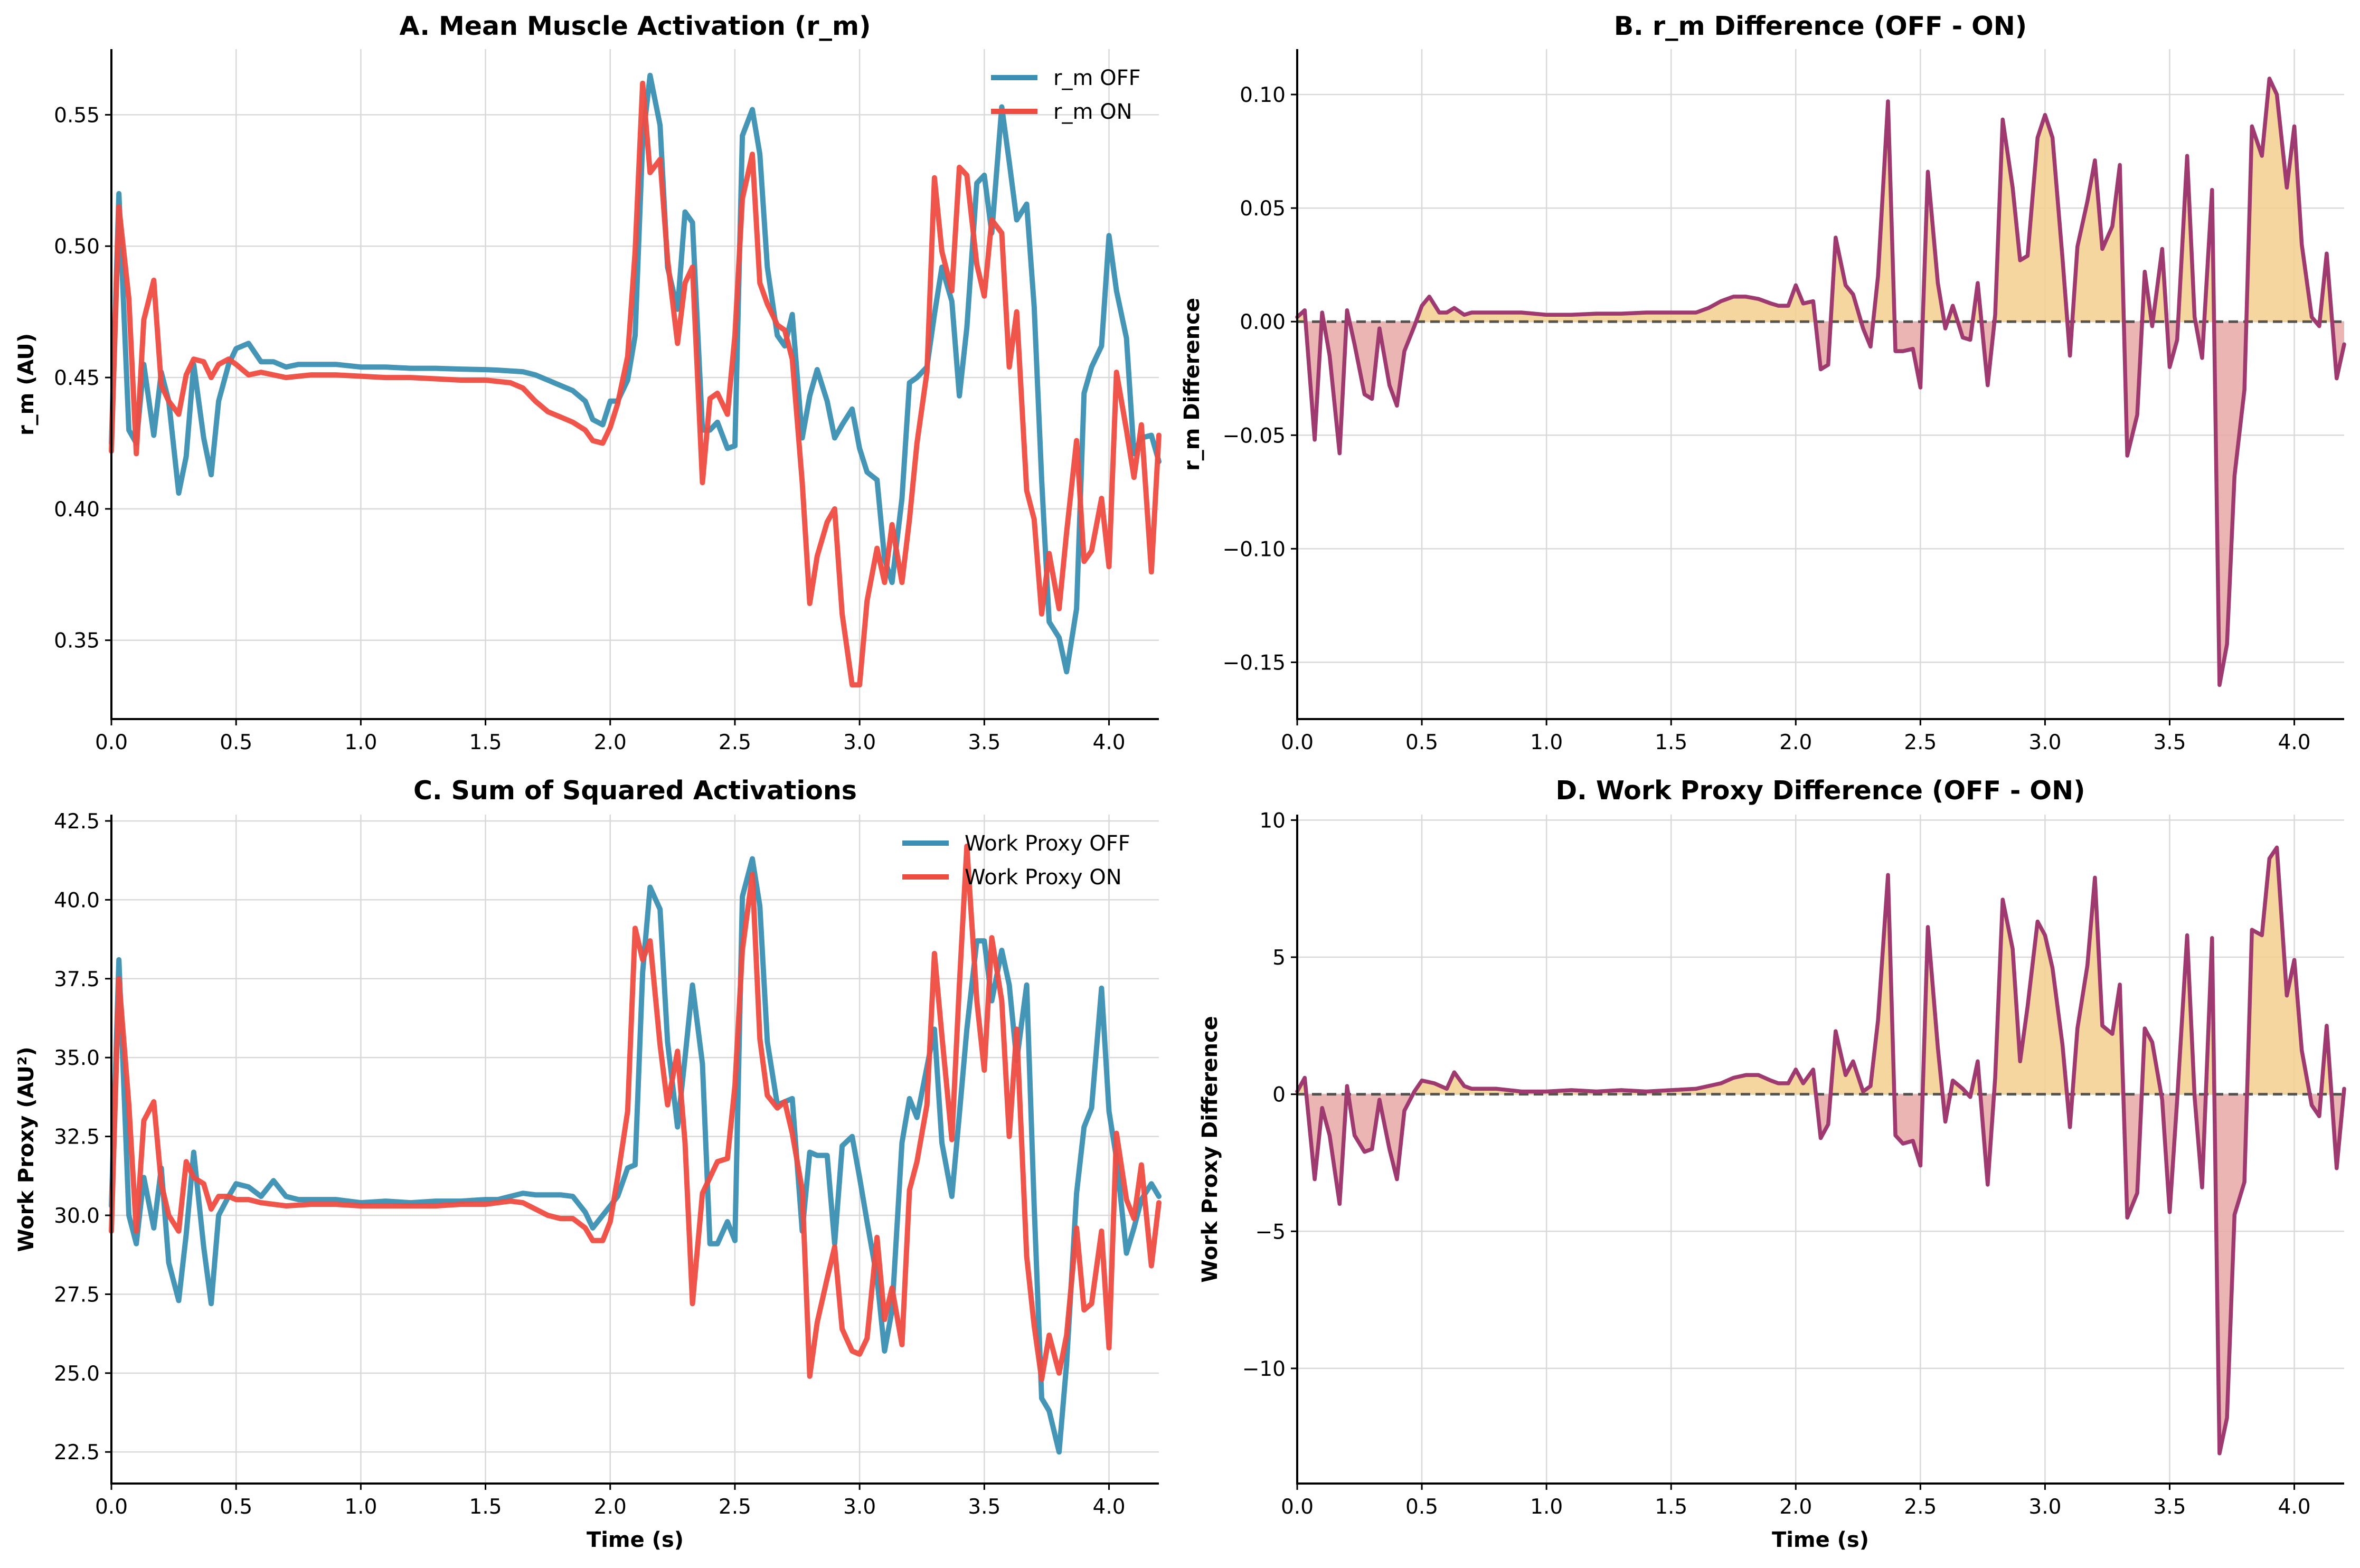 This screenshot has height=1568, width=2360. What do you see at coordinates (859, 1507) in the screenshot?
I see `panel-c-x-tick-label: 3.0` at bounding box center [859, 1507].